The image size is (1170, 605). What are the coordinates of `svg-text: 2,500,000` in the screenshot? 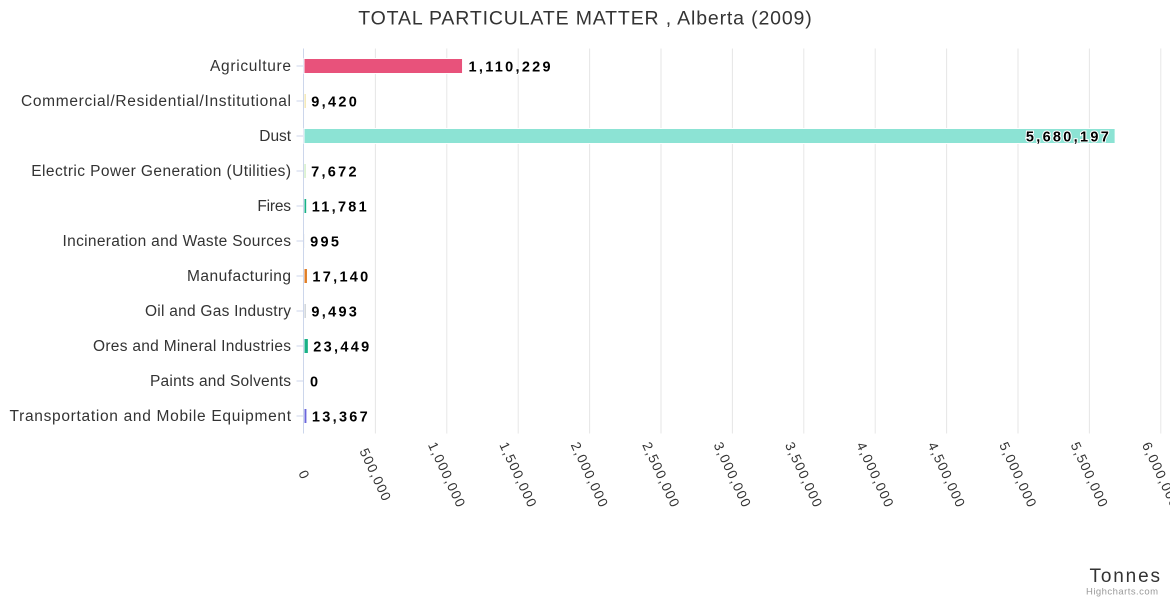 It's located at (661, 475).